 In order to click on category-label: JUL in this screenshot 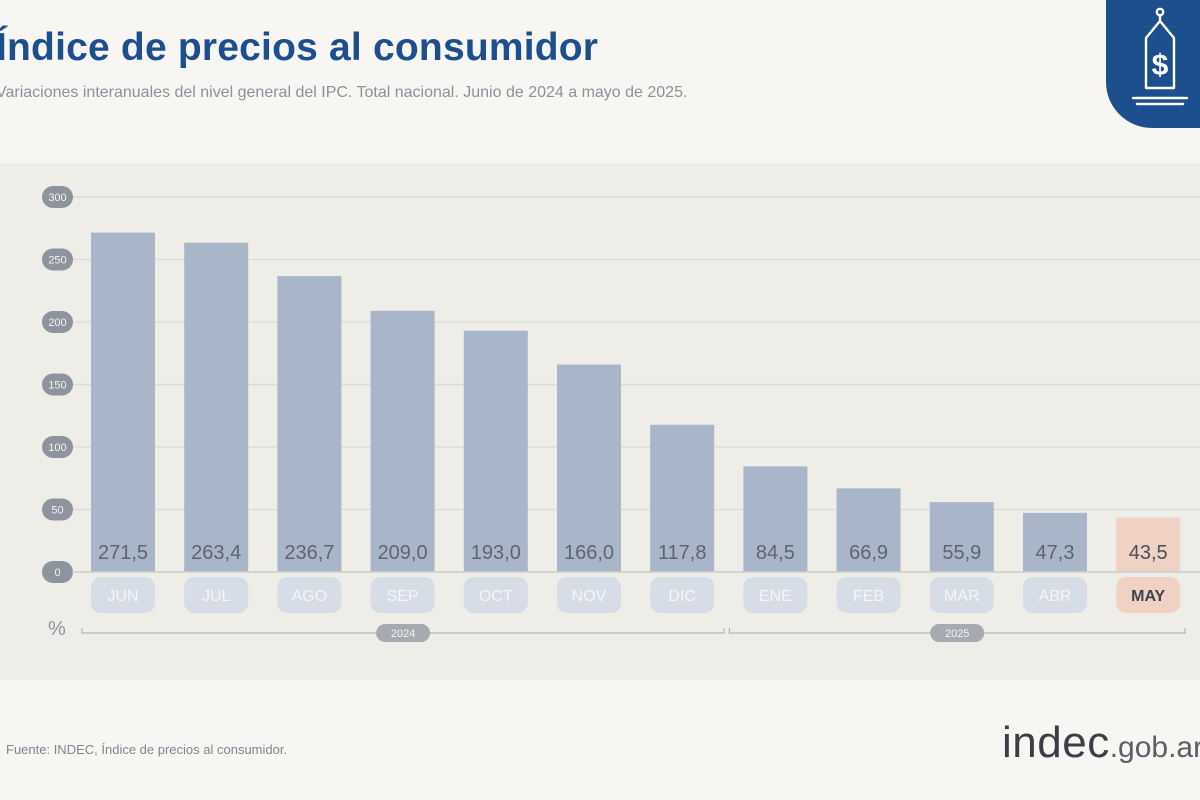, I will do `click(216, 596)`.